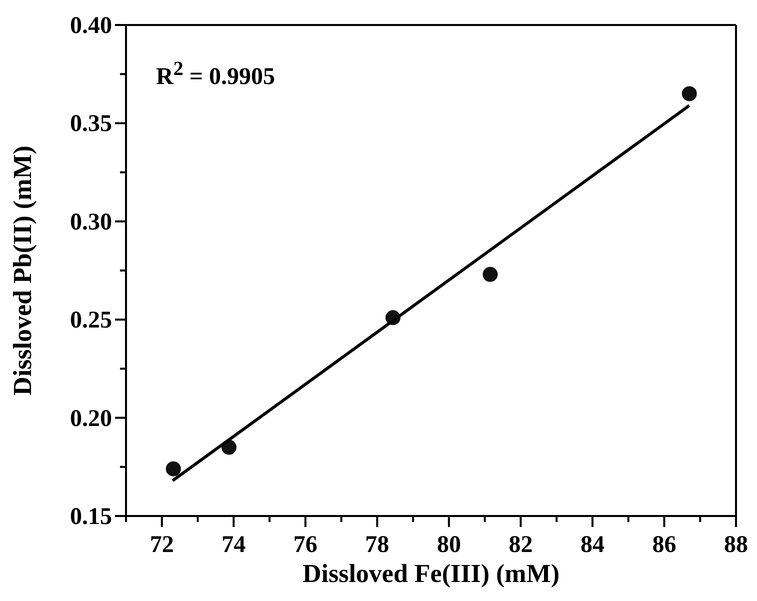 The image size is (757, 601). What do you see at coordinates (736, 545) in the screenshot?
I see `x-tick-label: 88` at bounding box center [736, 545].